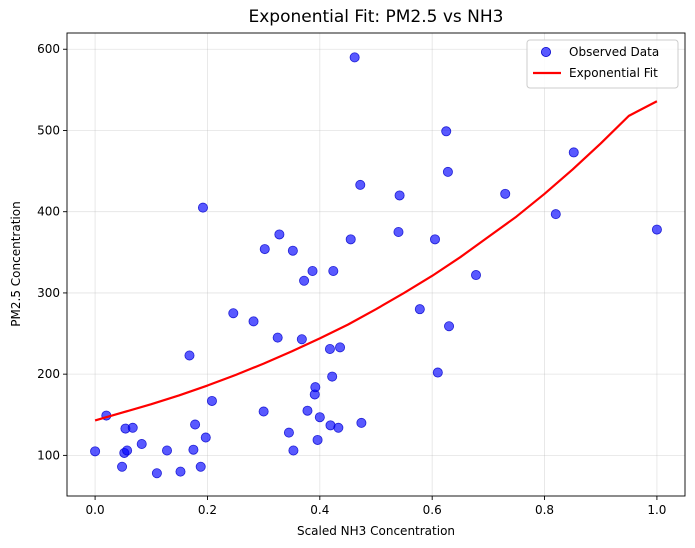 This screenshot has width=695, height=548. I want to click on legend-box, so click(602, 64).